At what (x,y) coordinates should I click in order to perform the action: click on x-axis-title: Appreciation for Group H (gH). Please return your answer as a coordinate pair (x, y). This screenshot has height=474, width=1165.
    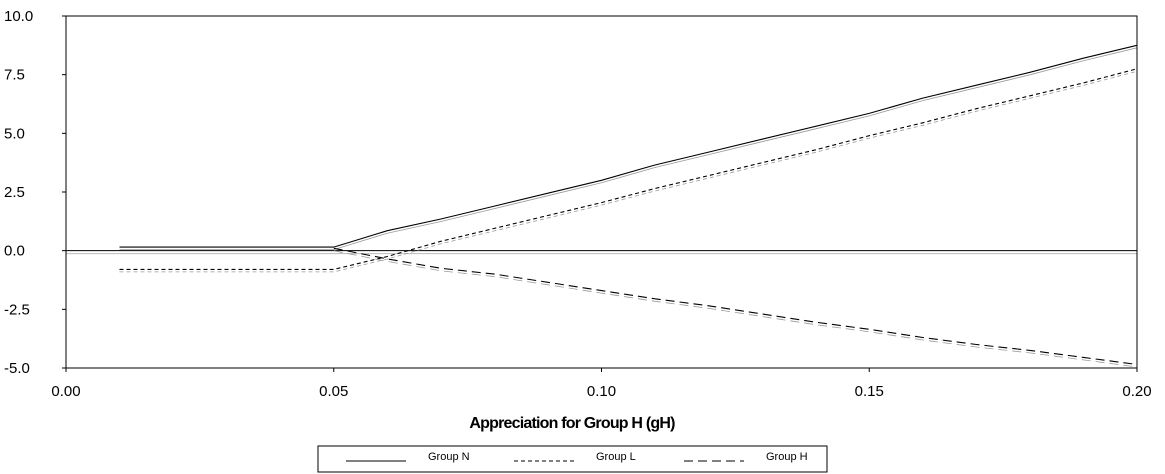
    Looking at the image, I should click on (572, 423).